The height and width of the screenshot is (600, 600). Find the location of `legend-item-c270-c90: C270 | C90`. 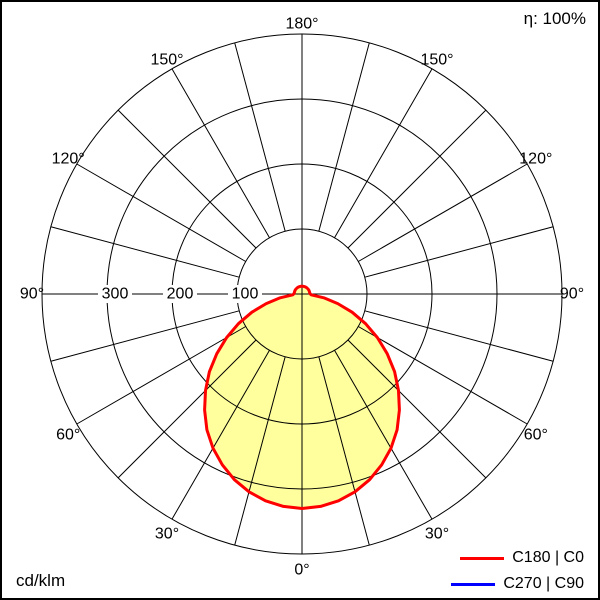

legend-item-c270-c90: C270 | C90 is located at coordinates (517, 584).